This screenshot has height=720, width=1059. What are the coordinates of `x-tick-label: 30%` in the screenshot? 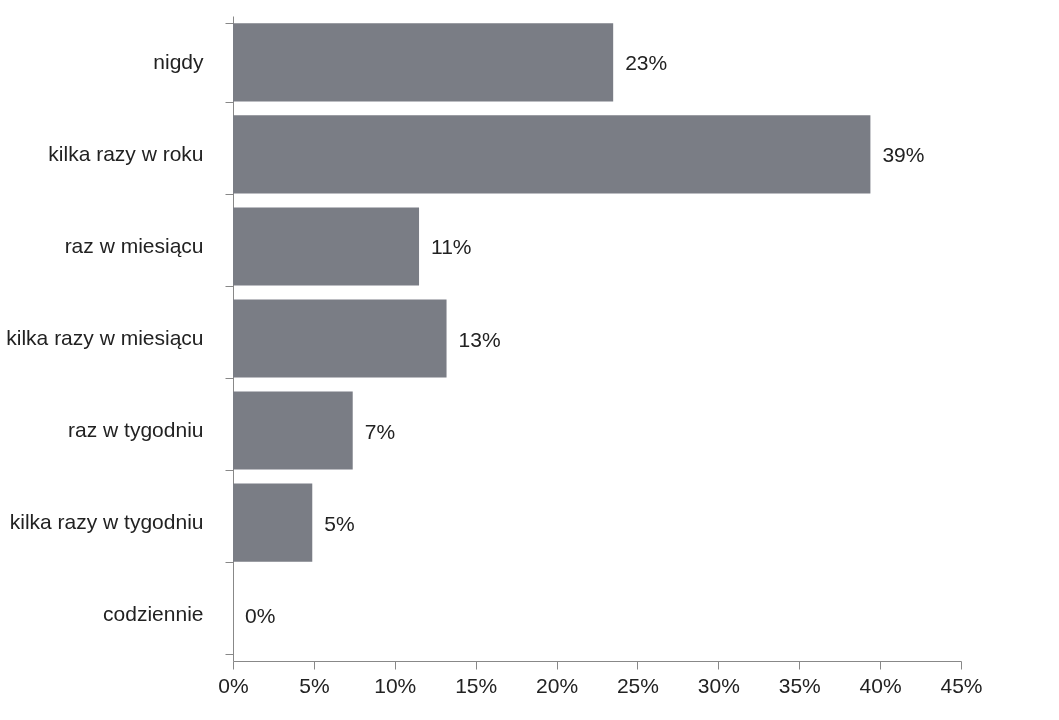 It's located at (718, 685).